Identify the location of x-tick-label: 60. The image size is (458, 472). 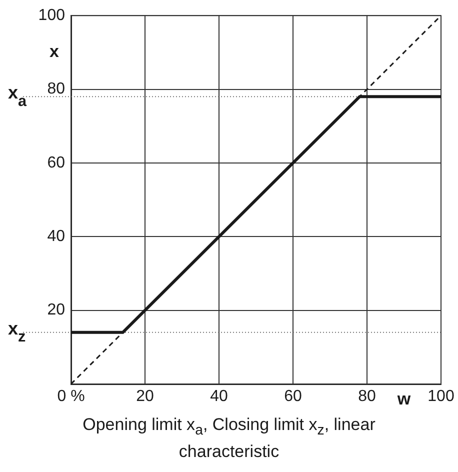
(293, 397).